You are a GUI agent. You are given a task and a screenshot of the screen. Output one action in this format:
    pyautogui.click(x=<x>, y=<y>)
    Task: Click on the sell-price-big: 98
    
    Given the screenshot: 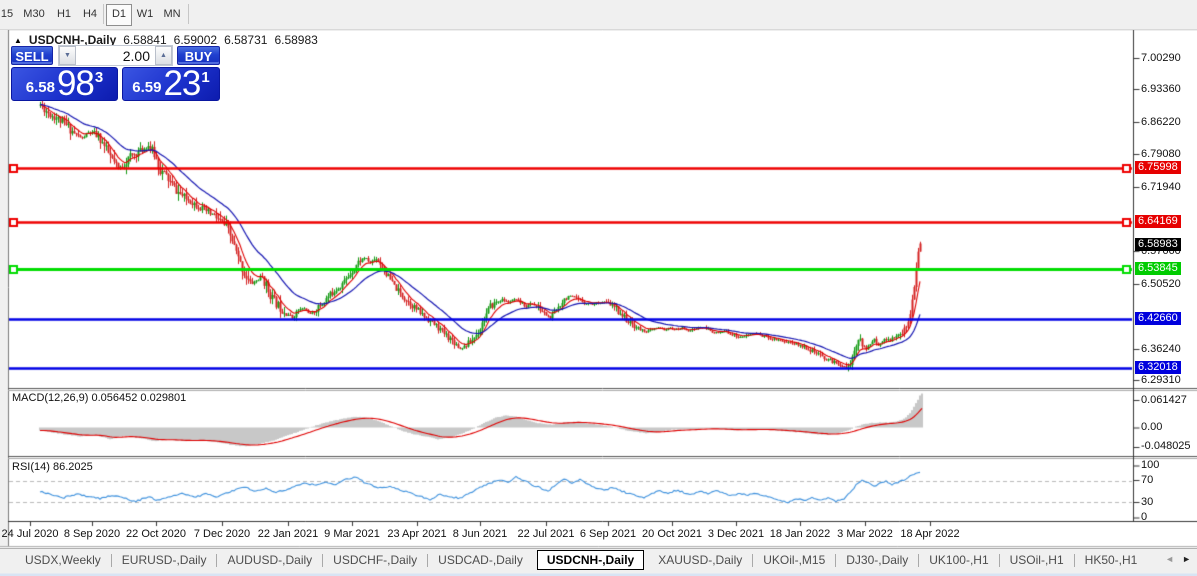 What is the action you would take?
    pyautogui.click(x=75, y=83)
    